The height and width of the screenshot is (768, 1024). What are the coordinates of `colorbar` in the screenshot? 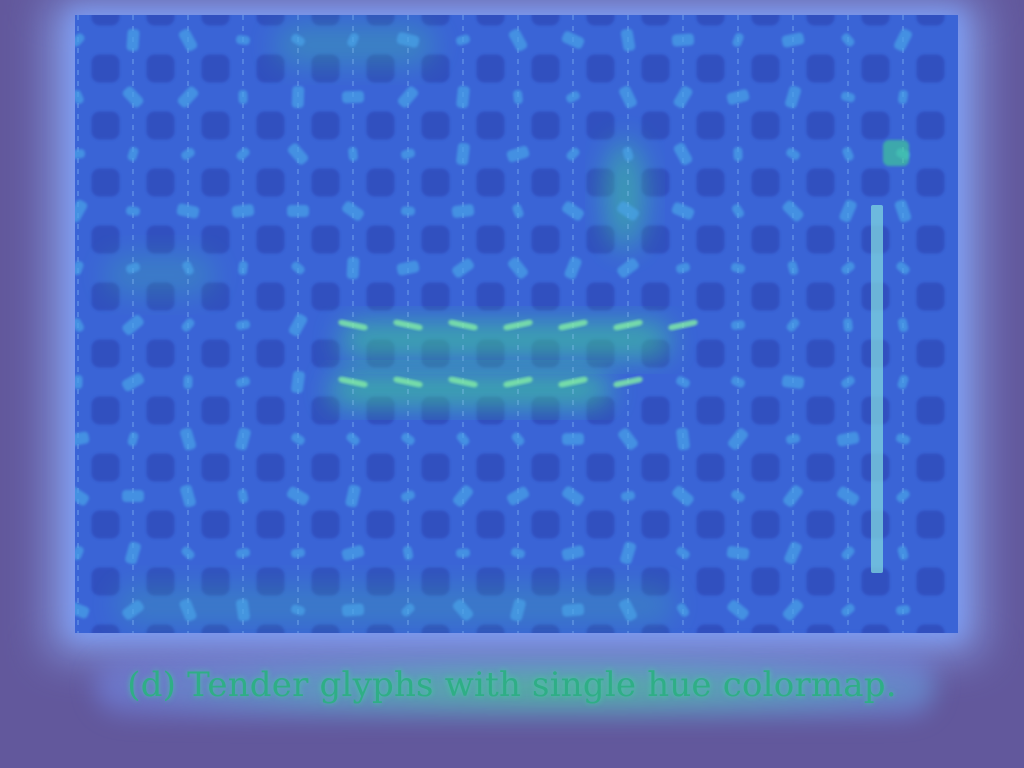 It's located at (890, 356).